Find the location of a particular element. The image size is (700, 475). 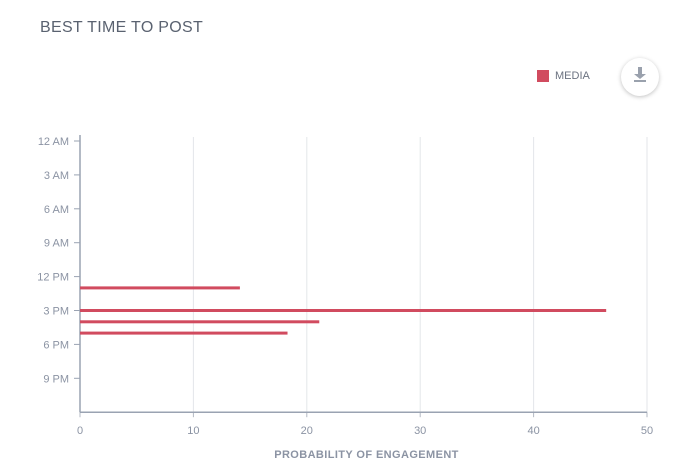

y-tick-label: 9 AM is located at coordinates (56, 244).